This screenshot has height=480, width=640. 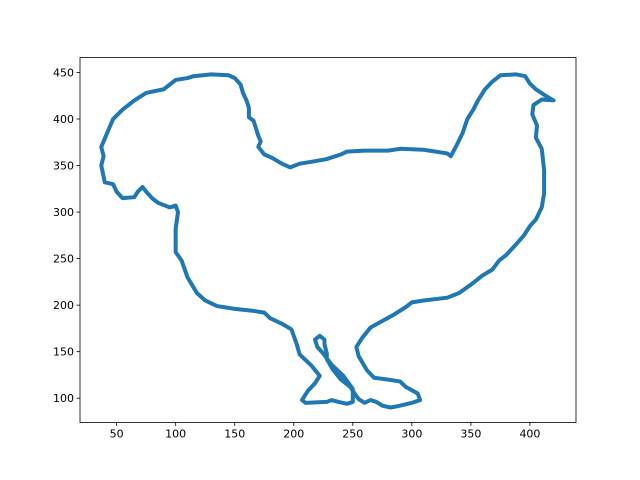 What do you see at coordinates (234, 433) in the screenshot?
I see `x-tick-label: 150` at bounding box center [234, 433].